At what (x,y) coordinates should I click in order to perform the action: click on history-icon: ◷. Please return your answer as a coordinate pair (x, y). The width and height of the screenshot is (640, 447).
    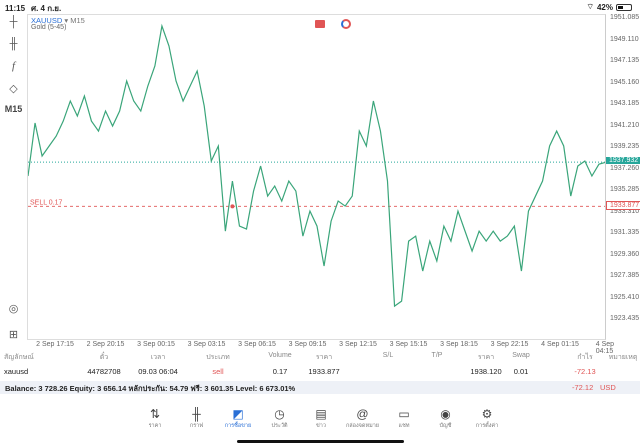
    Looking at the image, I should click on (279, 414).